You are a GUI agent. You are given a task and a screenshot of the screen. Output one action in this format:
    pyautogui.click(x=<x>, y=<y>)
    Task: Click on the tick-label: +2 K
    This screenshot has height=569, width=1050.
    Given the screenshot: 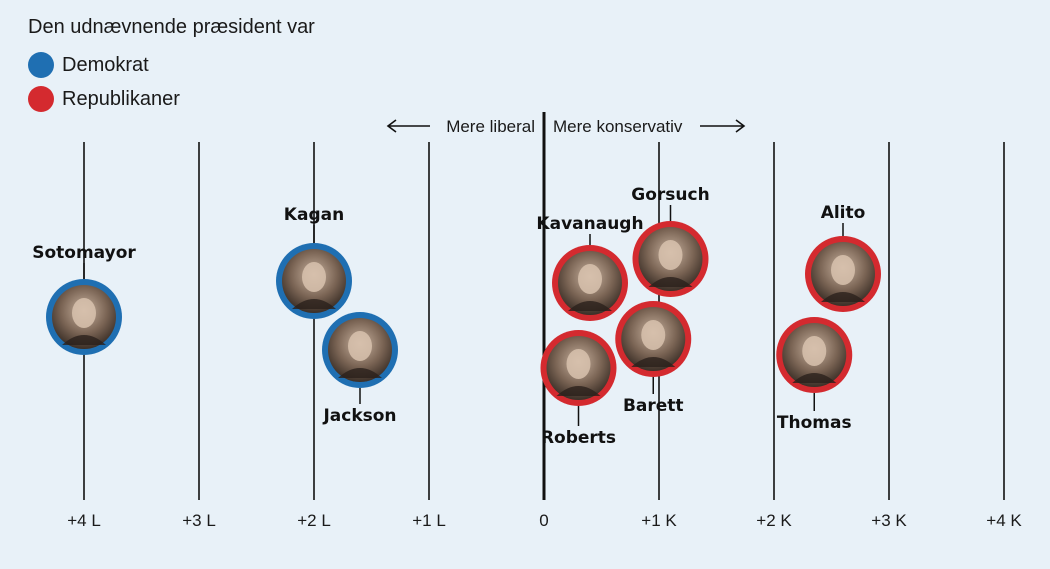 What is the action you would take?
    pyautogui.click(x=774, y=520)
    